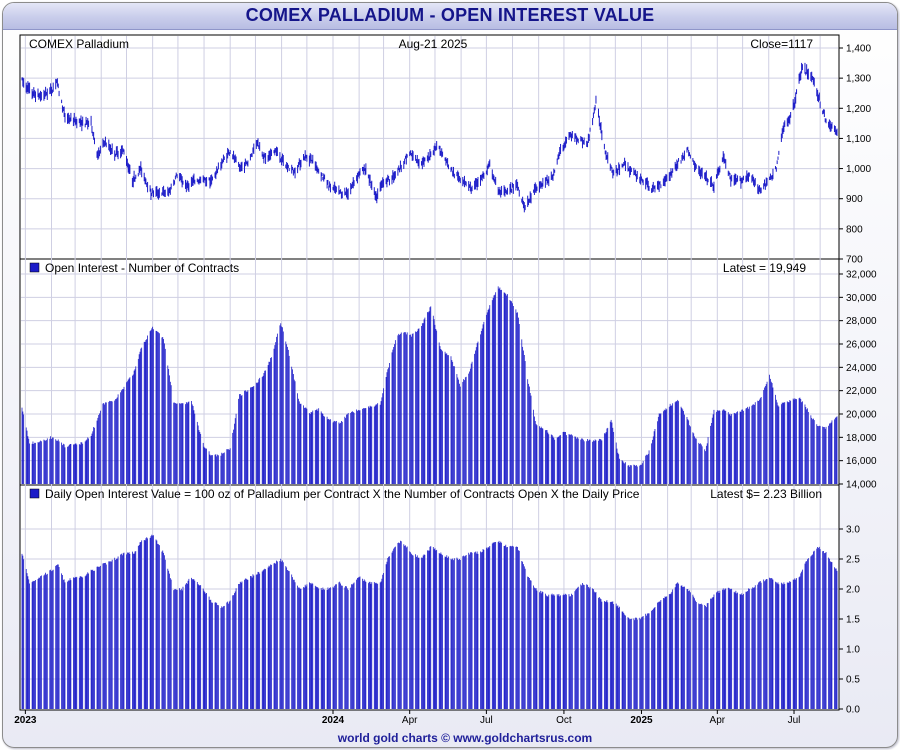  What do you see at coordinates (34, 267) in the screenshot?
I see `oi-legend-swatch` at bounding box center [34, 267].